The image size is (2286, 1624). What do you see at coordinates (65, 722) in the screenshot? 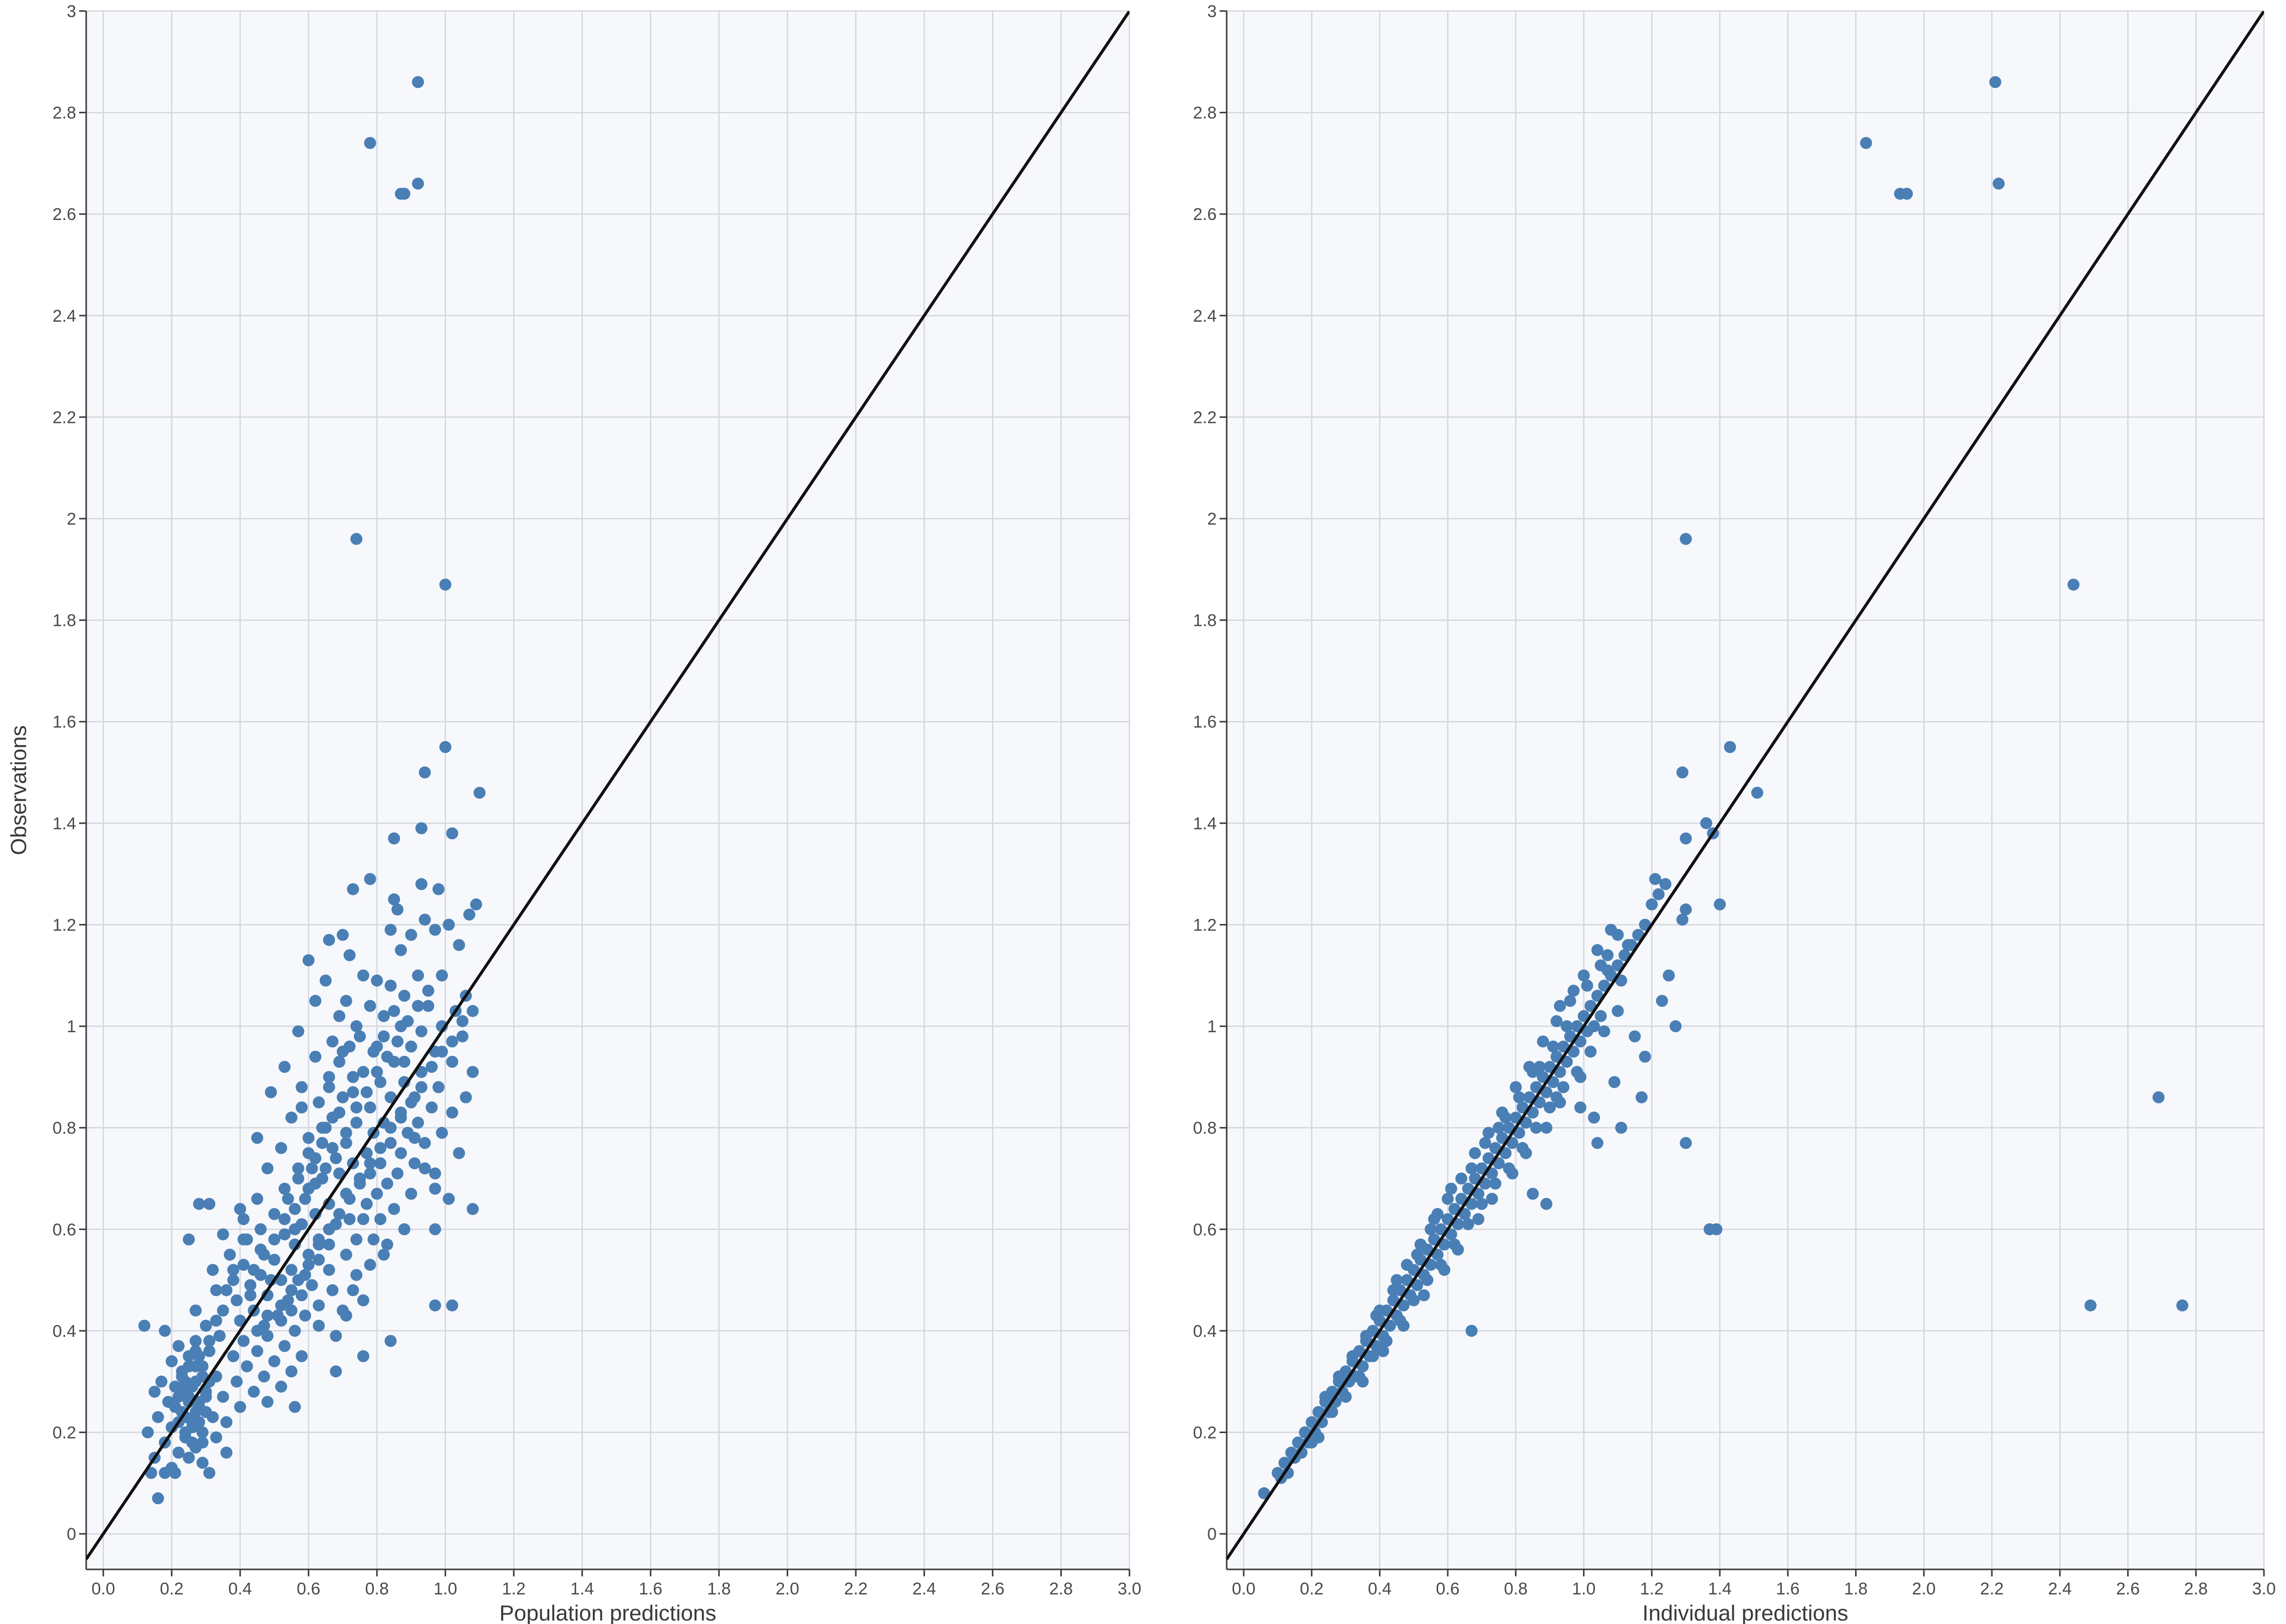
I see `y-tick-label: 1.6` at bounding box center [65, 722].